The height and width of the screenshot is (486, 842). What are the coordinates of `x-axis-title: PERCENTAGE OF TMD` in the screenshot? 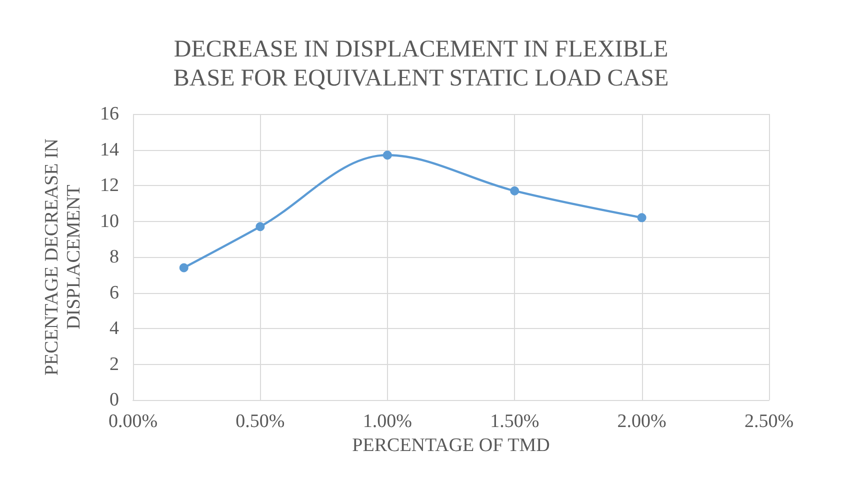 It's located at (451, 445).